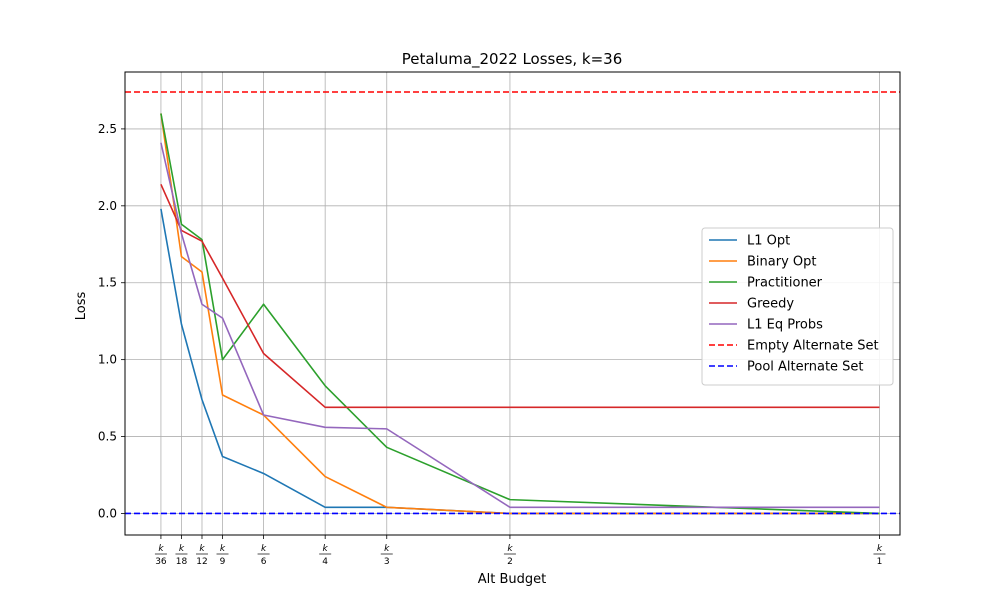  I want to click on y-axis-label: Loss, so click(81, 306).